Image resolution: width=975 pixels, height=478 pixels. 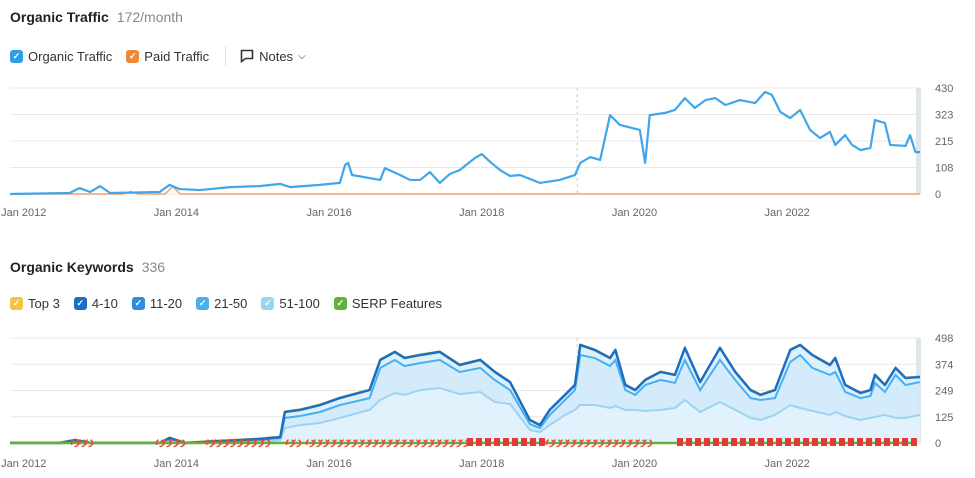 I want to click on y-tick-label: 374, so click(x=944, y=365).